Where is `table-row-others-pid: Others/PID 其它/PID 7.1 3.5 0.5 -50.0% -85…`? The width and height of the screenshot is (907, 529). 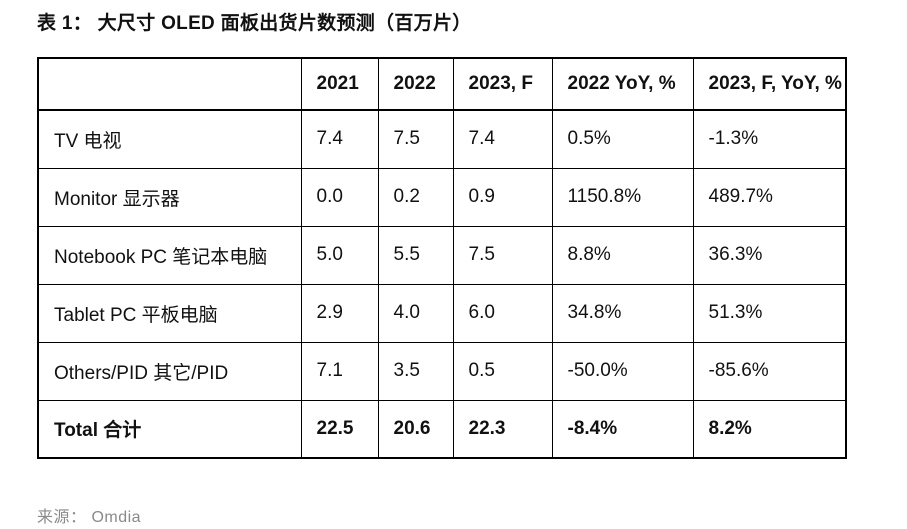
table-row-others-pid: Others/PID 其它/PID 7.1 3.5 0.5 -50.0% -85… is located at coordinates (442, 371).